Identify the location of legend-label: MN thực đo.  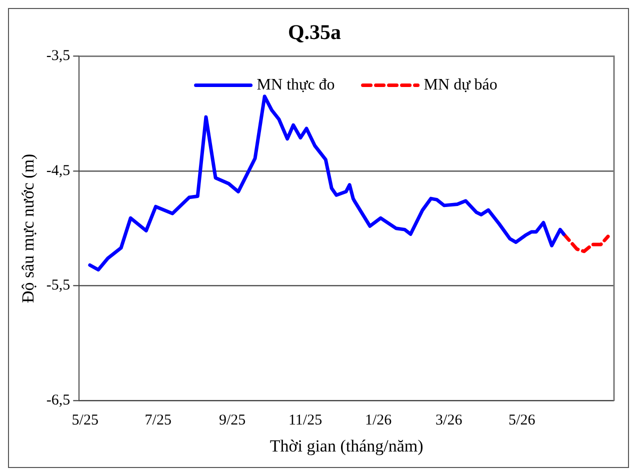
(295, 85).